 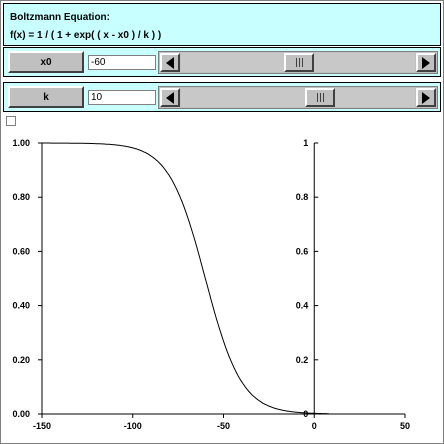 What do you see at coordinates (86, 35) in the screenshot?
I see `equation-formula: f(x) = 1 / ( 1 + exp( ( x - x0 ) / k ) )` at bounding box center [86, 35].